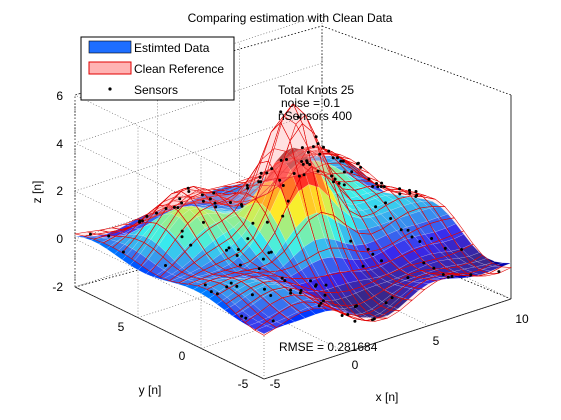 Image resolution: width=561 pixels, height=420 pixels. What do you see at coordinates (265, 328) in the screenshot?
I see `mesh-patch` at bounding box center [265, 328].